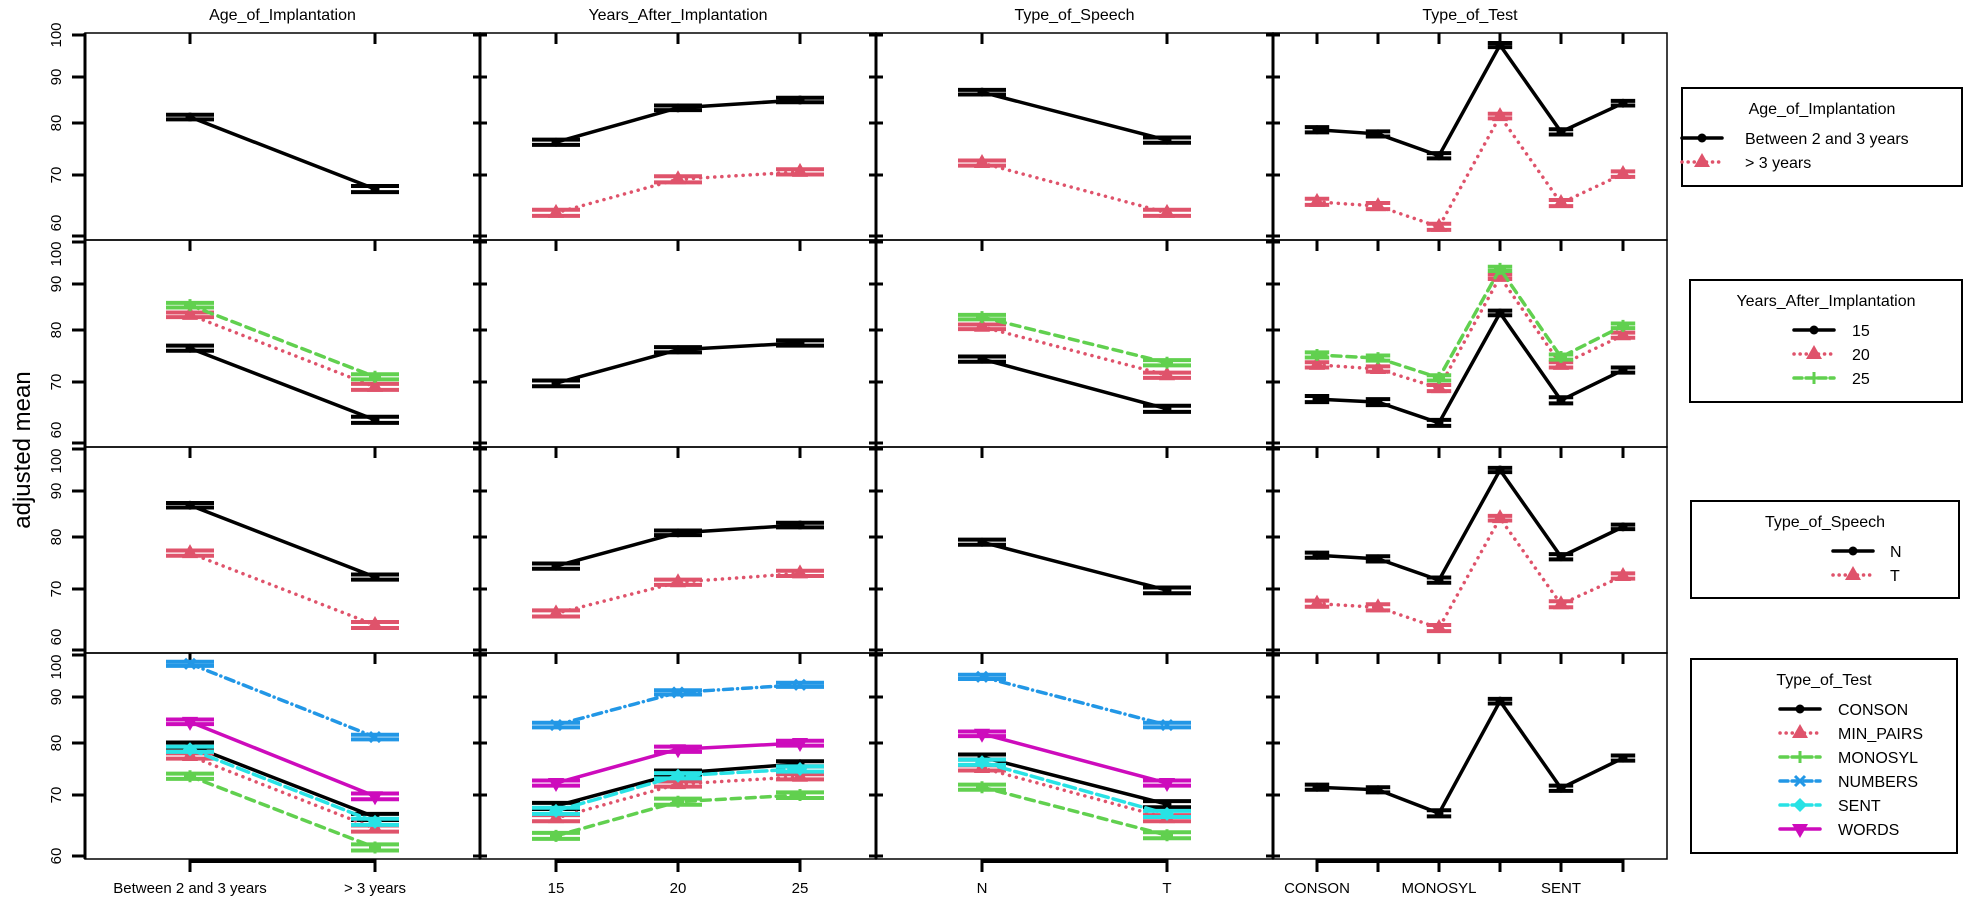  What do you see at coordinates (56, 589) in the screenshot?
I see `y-tick-label: 70` at bounding box center [56, 589].